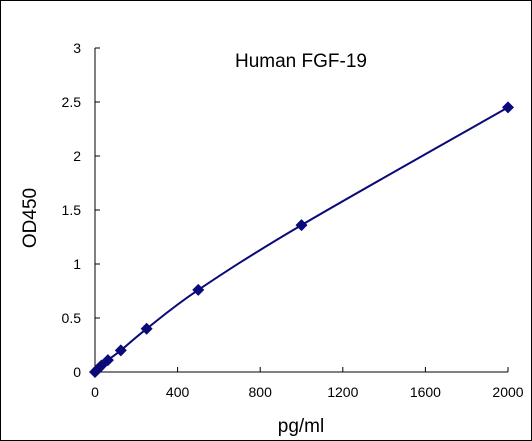 Image resolution: width=532 pixels, height=441 pixels. Describe the element at coordinates (301, 426) in the screenshot. I see `x-axis-title: pg/ml` at that location.